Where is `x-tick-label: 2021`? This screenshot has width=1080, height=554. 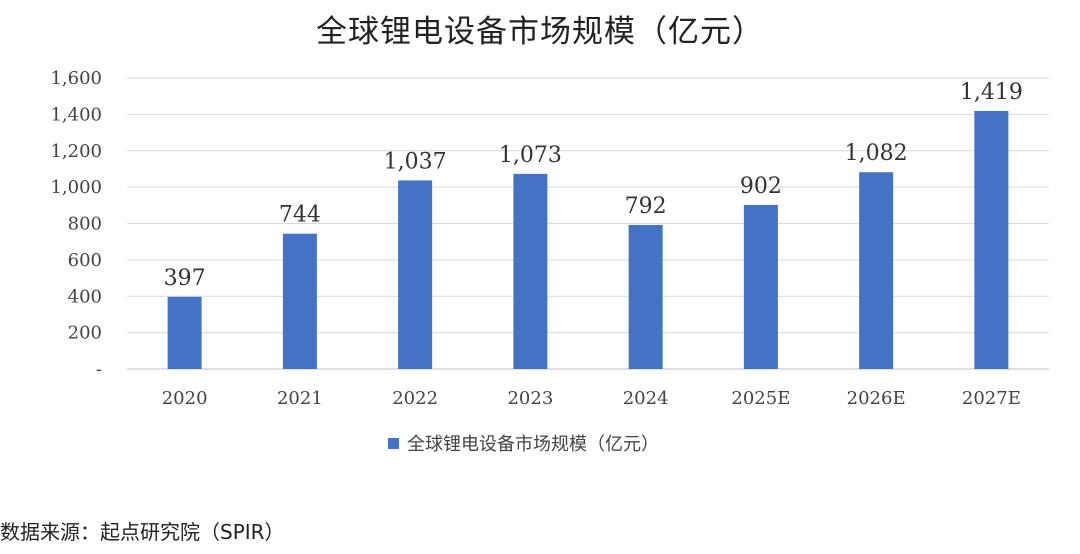 x-tick-label: 2021 is located at coordinates (300, 398).